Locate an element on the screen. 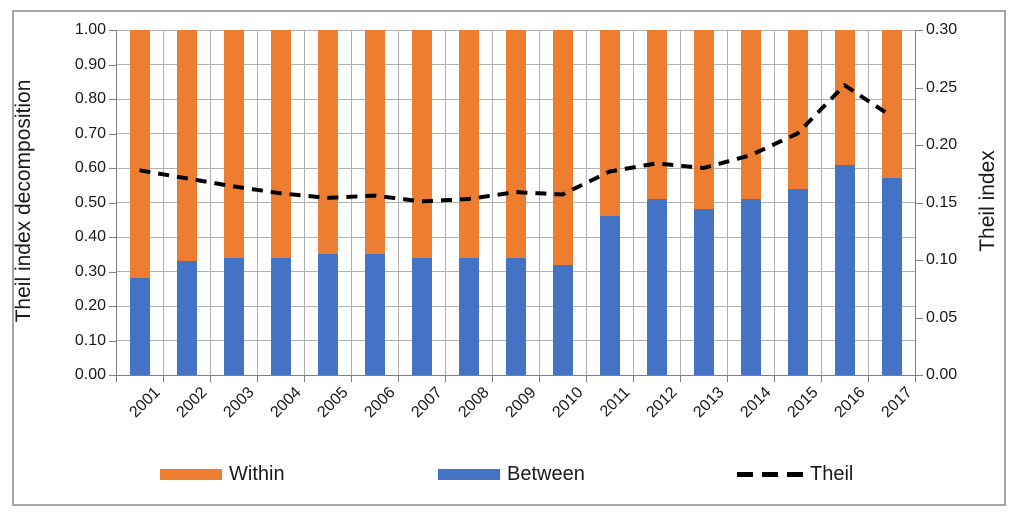 The height and width of the screenshot is (515, 1014). bar-between-2012 is located at coordinates (656, 287).